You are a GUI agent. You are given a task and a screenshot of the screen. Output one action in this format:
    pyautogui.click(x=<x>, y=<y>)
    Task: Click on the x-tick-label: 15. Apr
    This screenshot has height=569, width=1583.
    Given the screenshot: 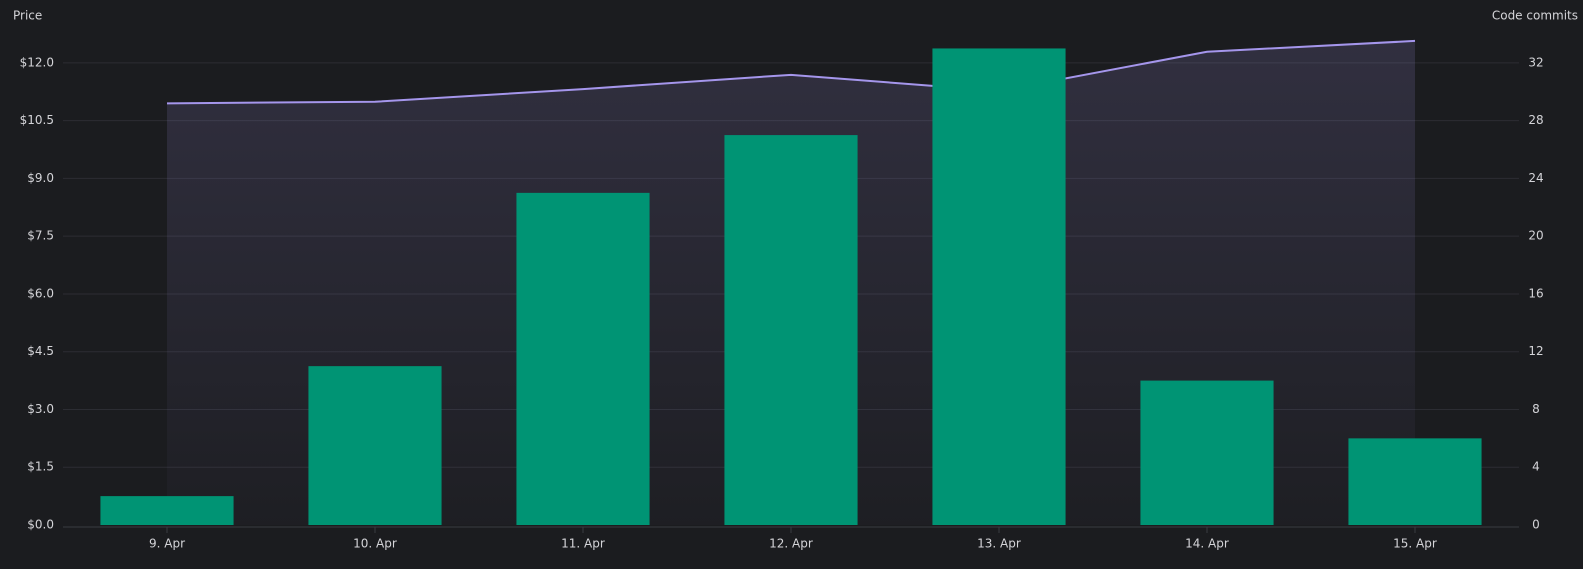 What is the action you would take?
    pyautogui.click(x=1415, y=544)
    